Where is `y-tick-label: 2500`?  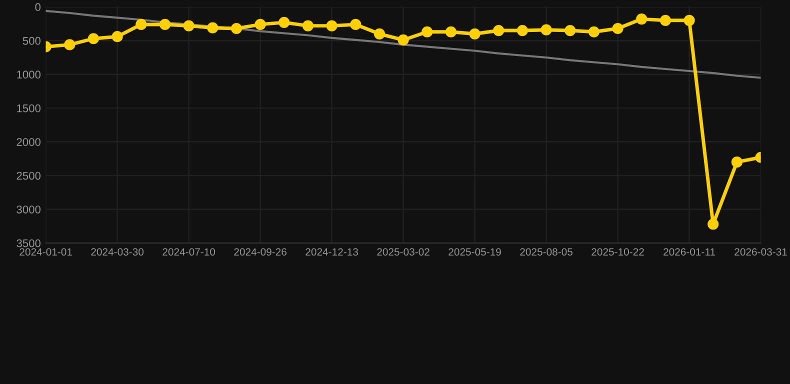 y-tick-label: 2500 is located at coordinates (28, 176).